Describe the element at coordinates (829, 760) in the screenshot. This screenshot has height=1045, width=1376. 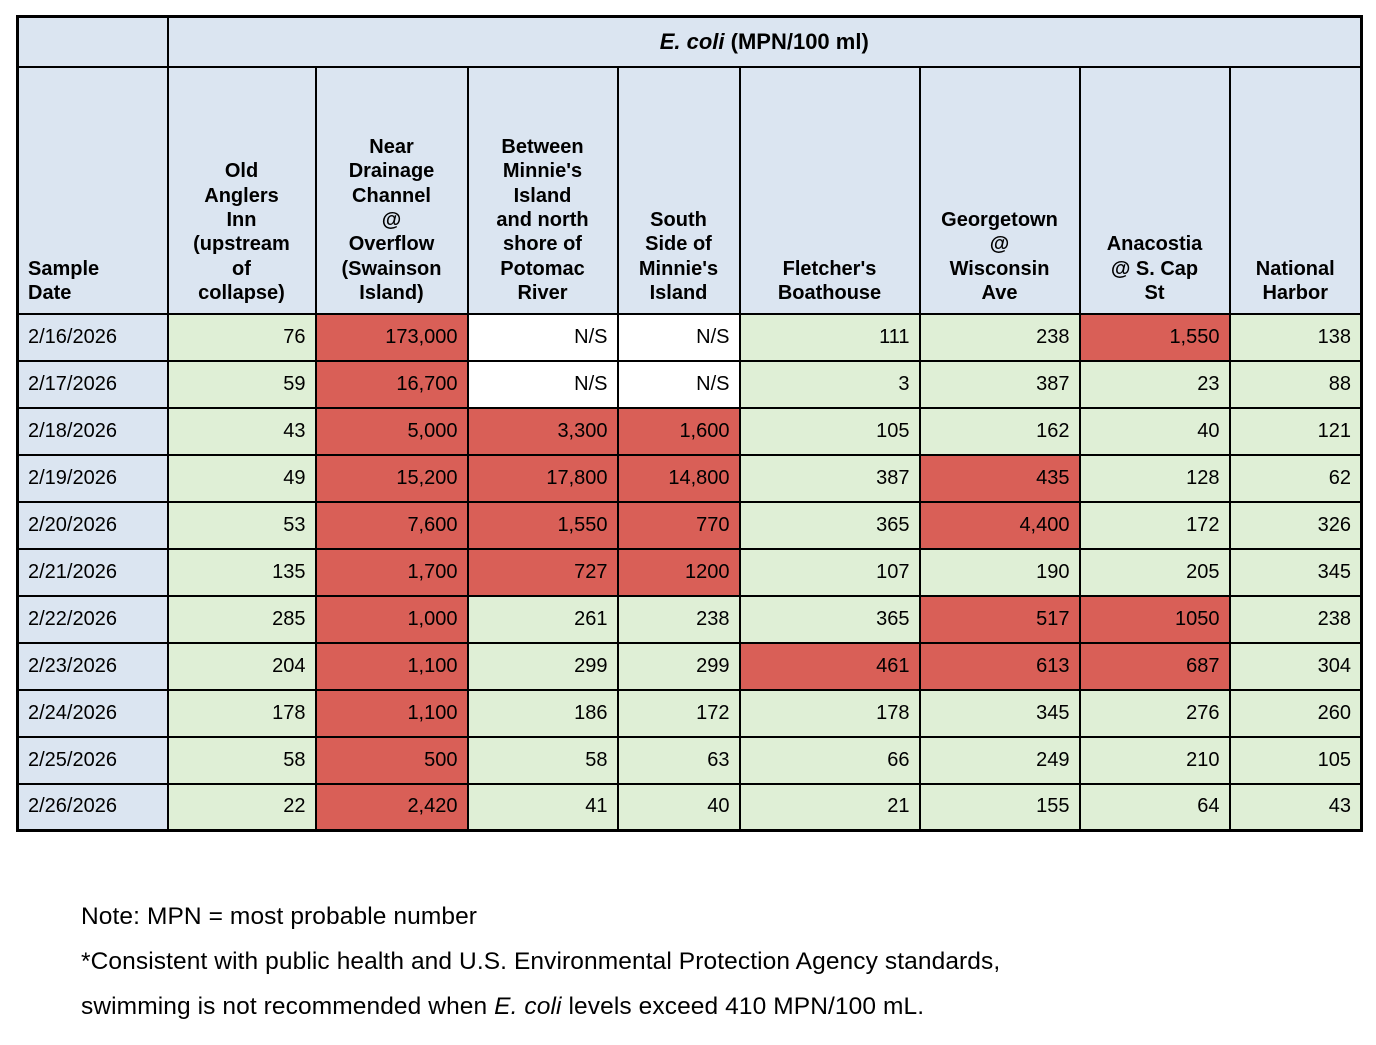
I see `value-cell: 66` at that location.